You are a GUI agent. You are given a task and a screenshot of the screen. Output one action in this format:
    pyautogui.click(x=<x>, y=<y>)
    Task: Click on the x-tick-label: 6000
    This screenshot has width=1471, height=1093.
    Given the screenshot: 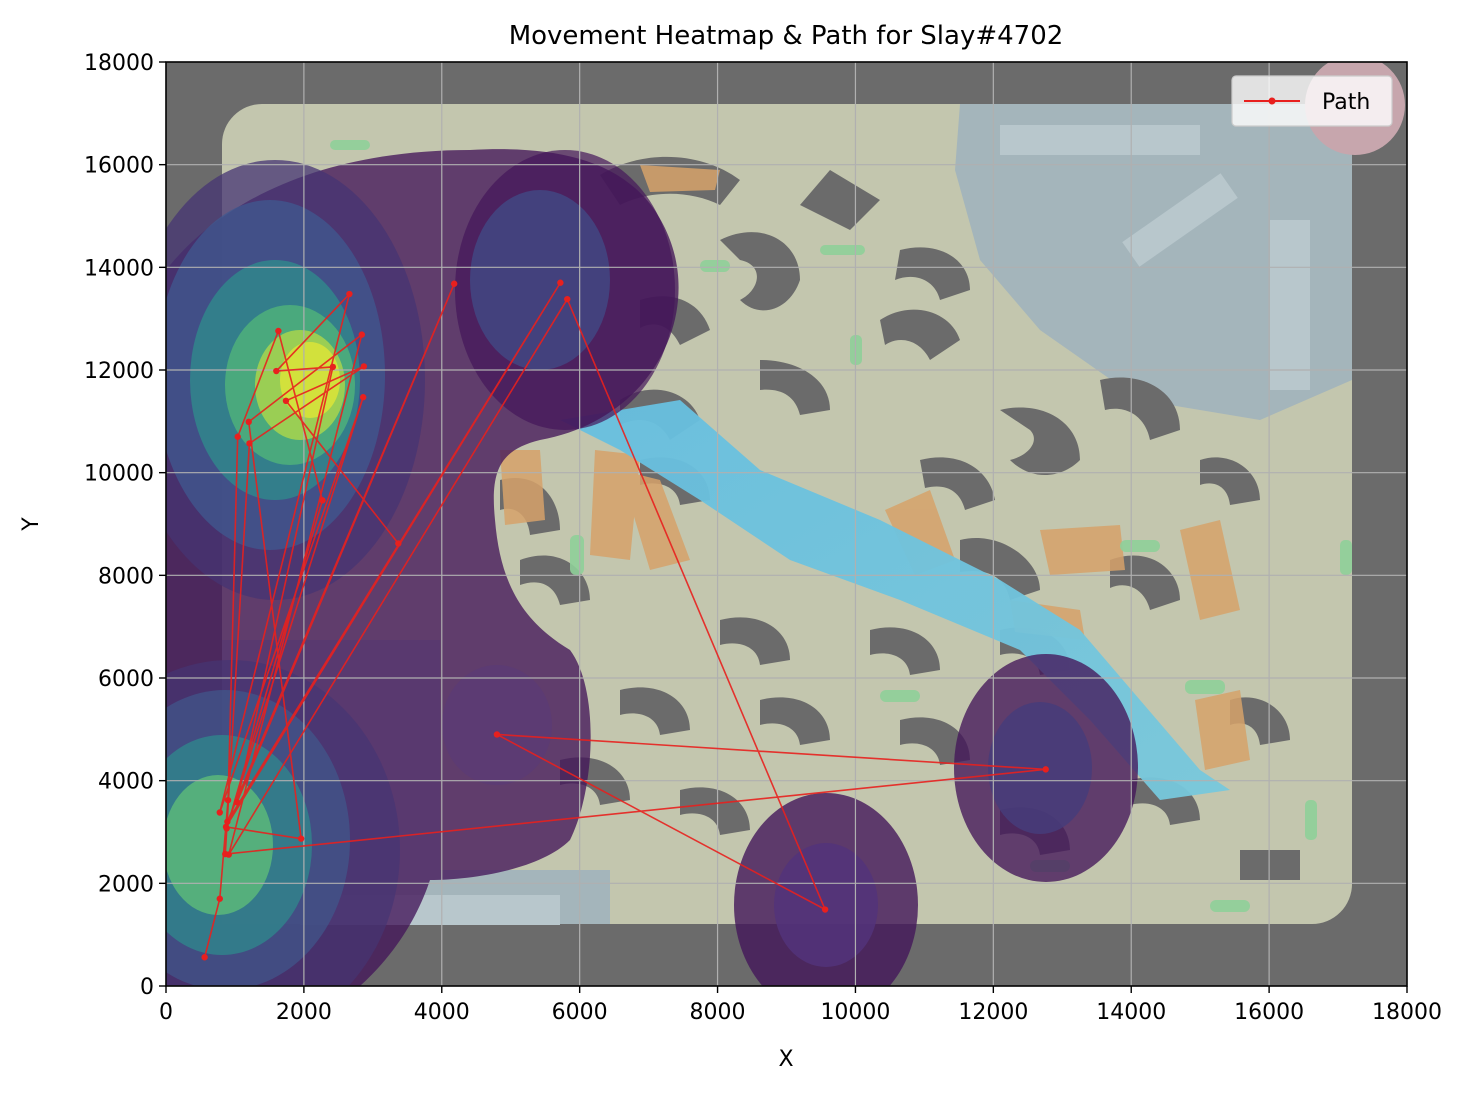 What is the action you would take?
    pyautogui.click(x=580, y=1012)
    